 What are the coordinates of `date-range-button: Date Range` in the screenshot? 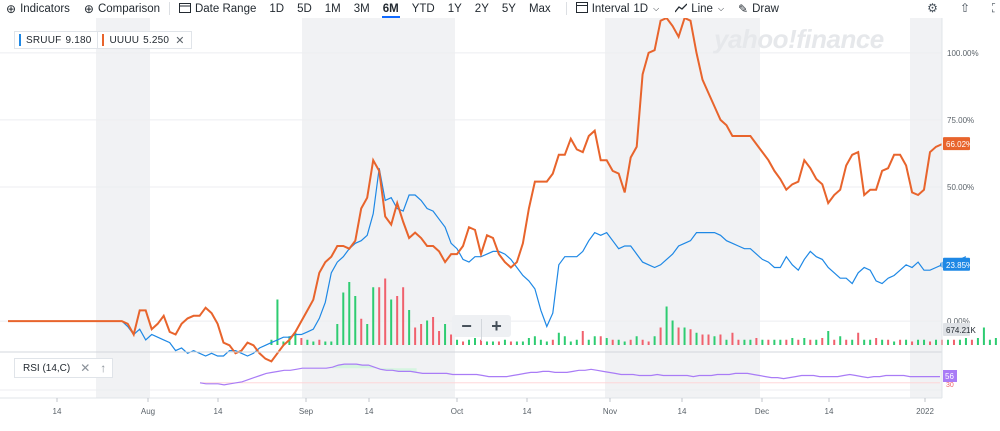 It's located at (217, 8).